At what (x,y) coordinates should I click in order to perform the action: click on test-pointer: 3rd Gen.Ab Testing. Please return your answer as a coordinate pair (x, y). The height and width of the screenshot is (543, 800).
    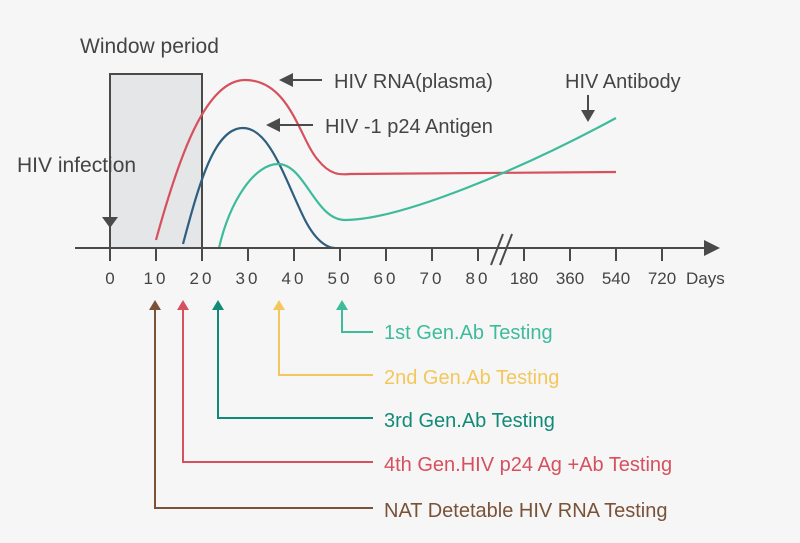
    Looking at the image, I should click on (383, 366).